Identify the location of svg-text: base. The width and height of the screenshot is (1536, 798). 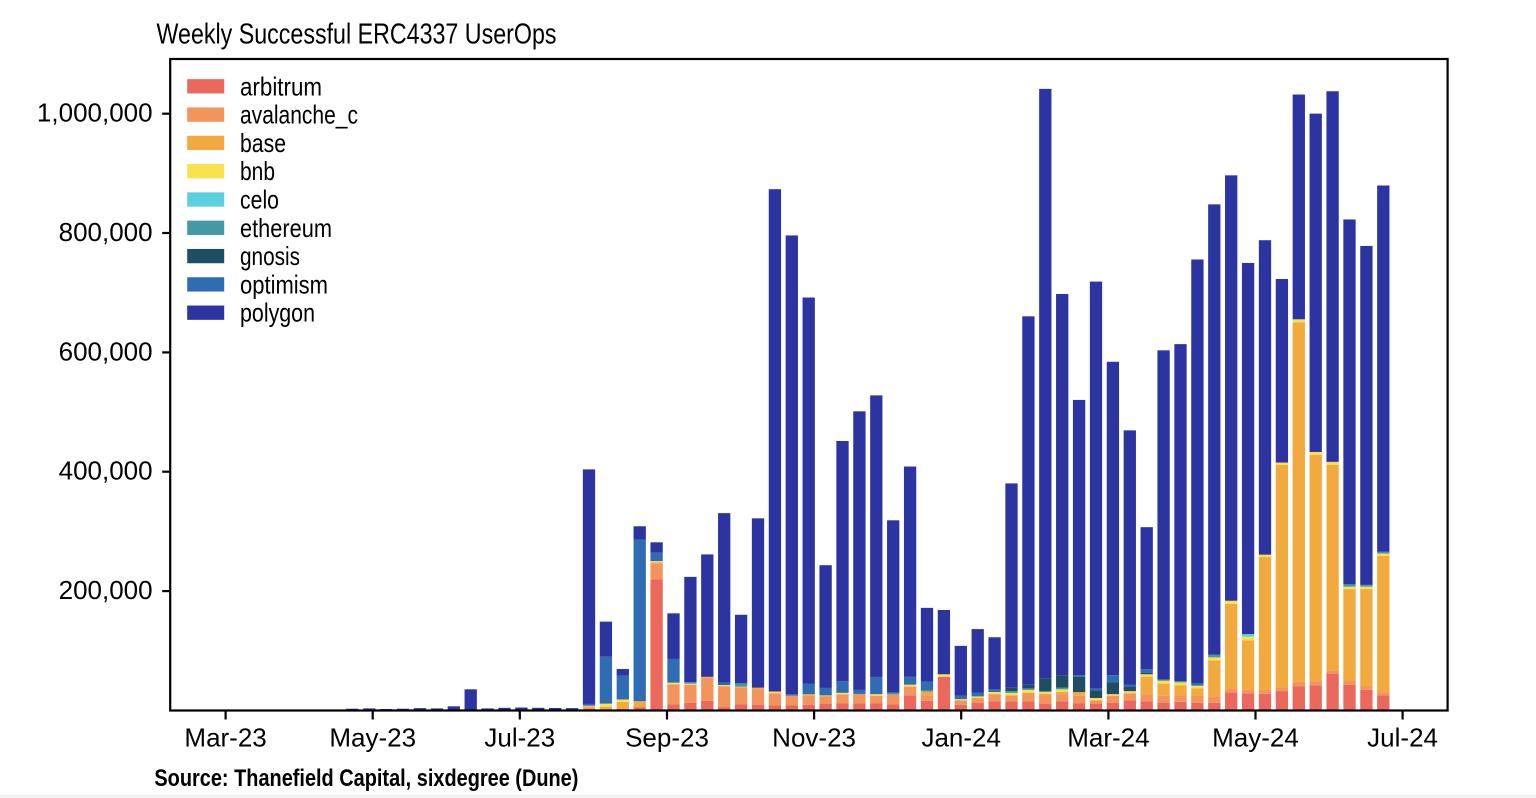
(263, 143).